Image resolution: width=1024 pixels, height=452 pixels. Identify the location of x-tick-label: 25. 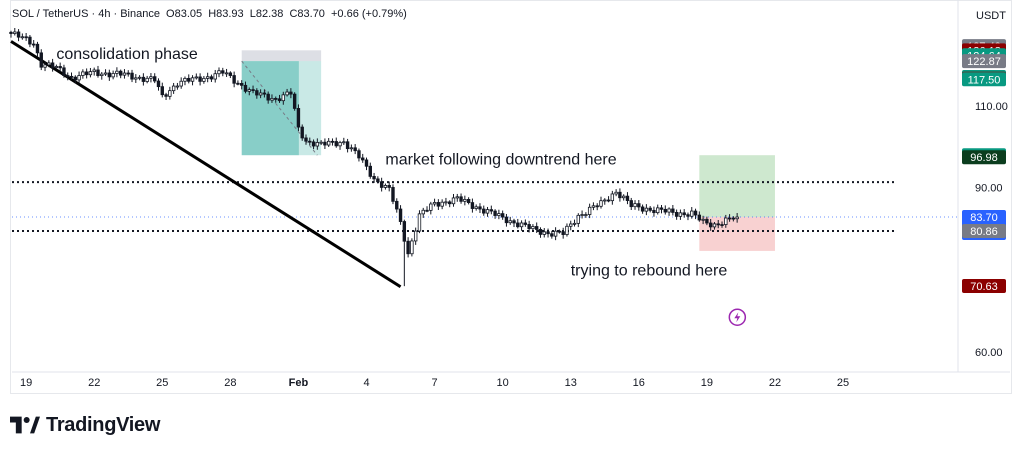
(162, 383).